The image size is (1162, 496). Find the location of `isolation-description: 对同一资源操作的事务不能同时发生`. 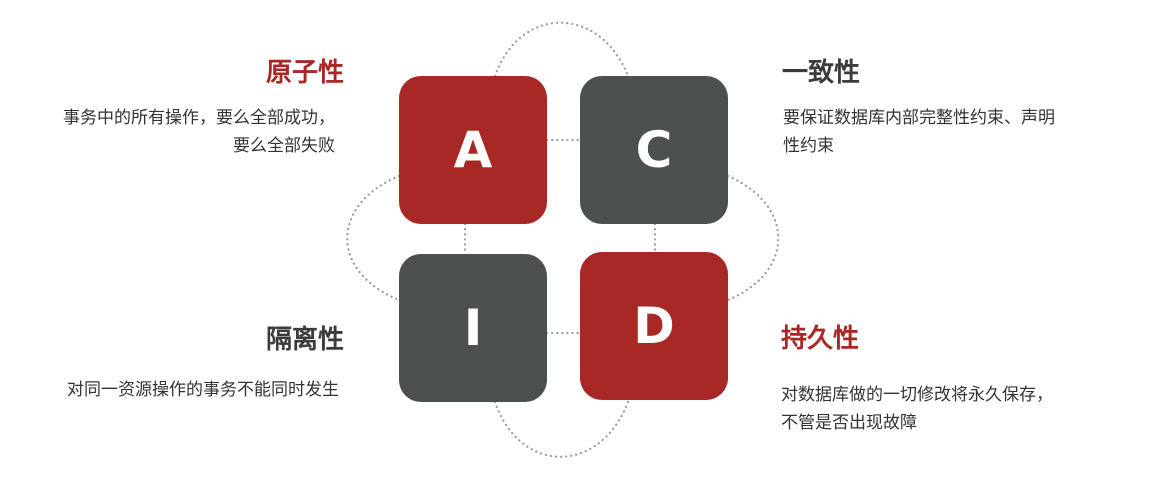

isolation-description: 对同一资源操作的事务不能同时发生 is located at coordinates (203, 390).